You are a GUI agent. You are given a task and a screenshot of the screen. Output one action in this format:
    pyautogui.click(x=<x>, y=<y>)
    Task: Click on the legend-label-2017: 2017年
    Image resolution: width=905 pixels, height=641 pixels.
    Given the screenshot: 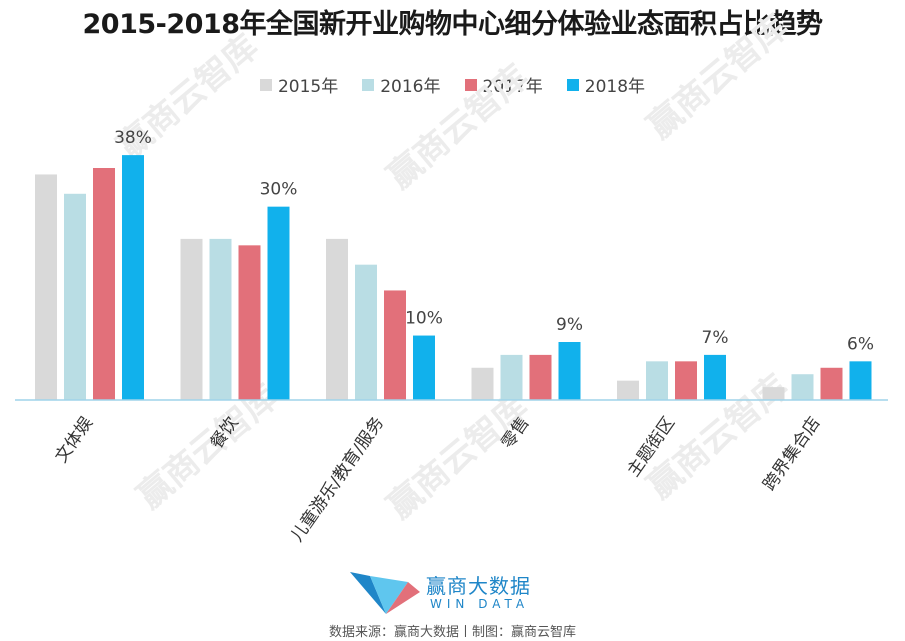 What is the action you would take?
    pyautogui.click(x=512, y=87)
    